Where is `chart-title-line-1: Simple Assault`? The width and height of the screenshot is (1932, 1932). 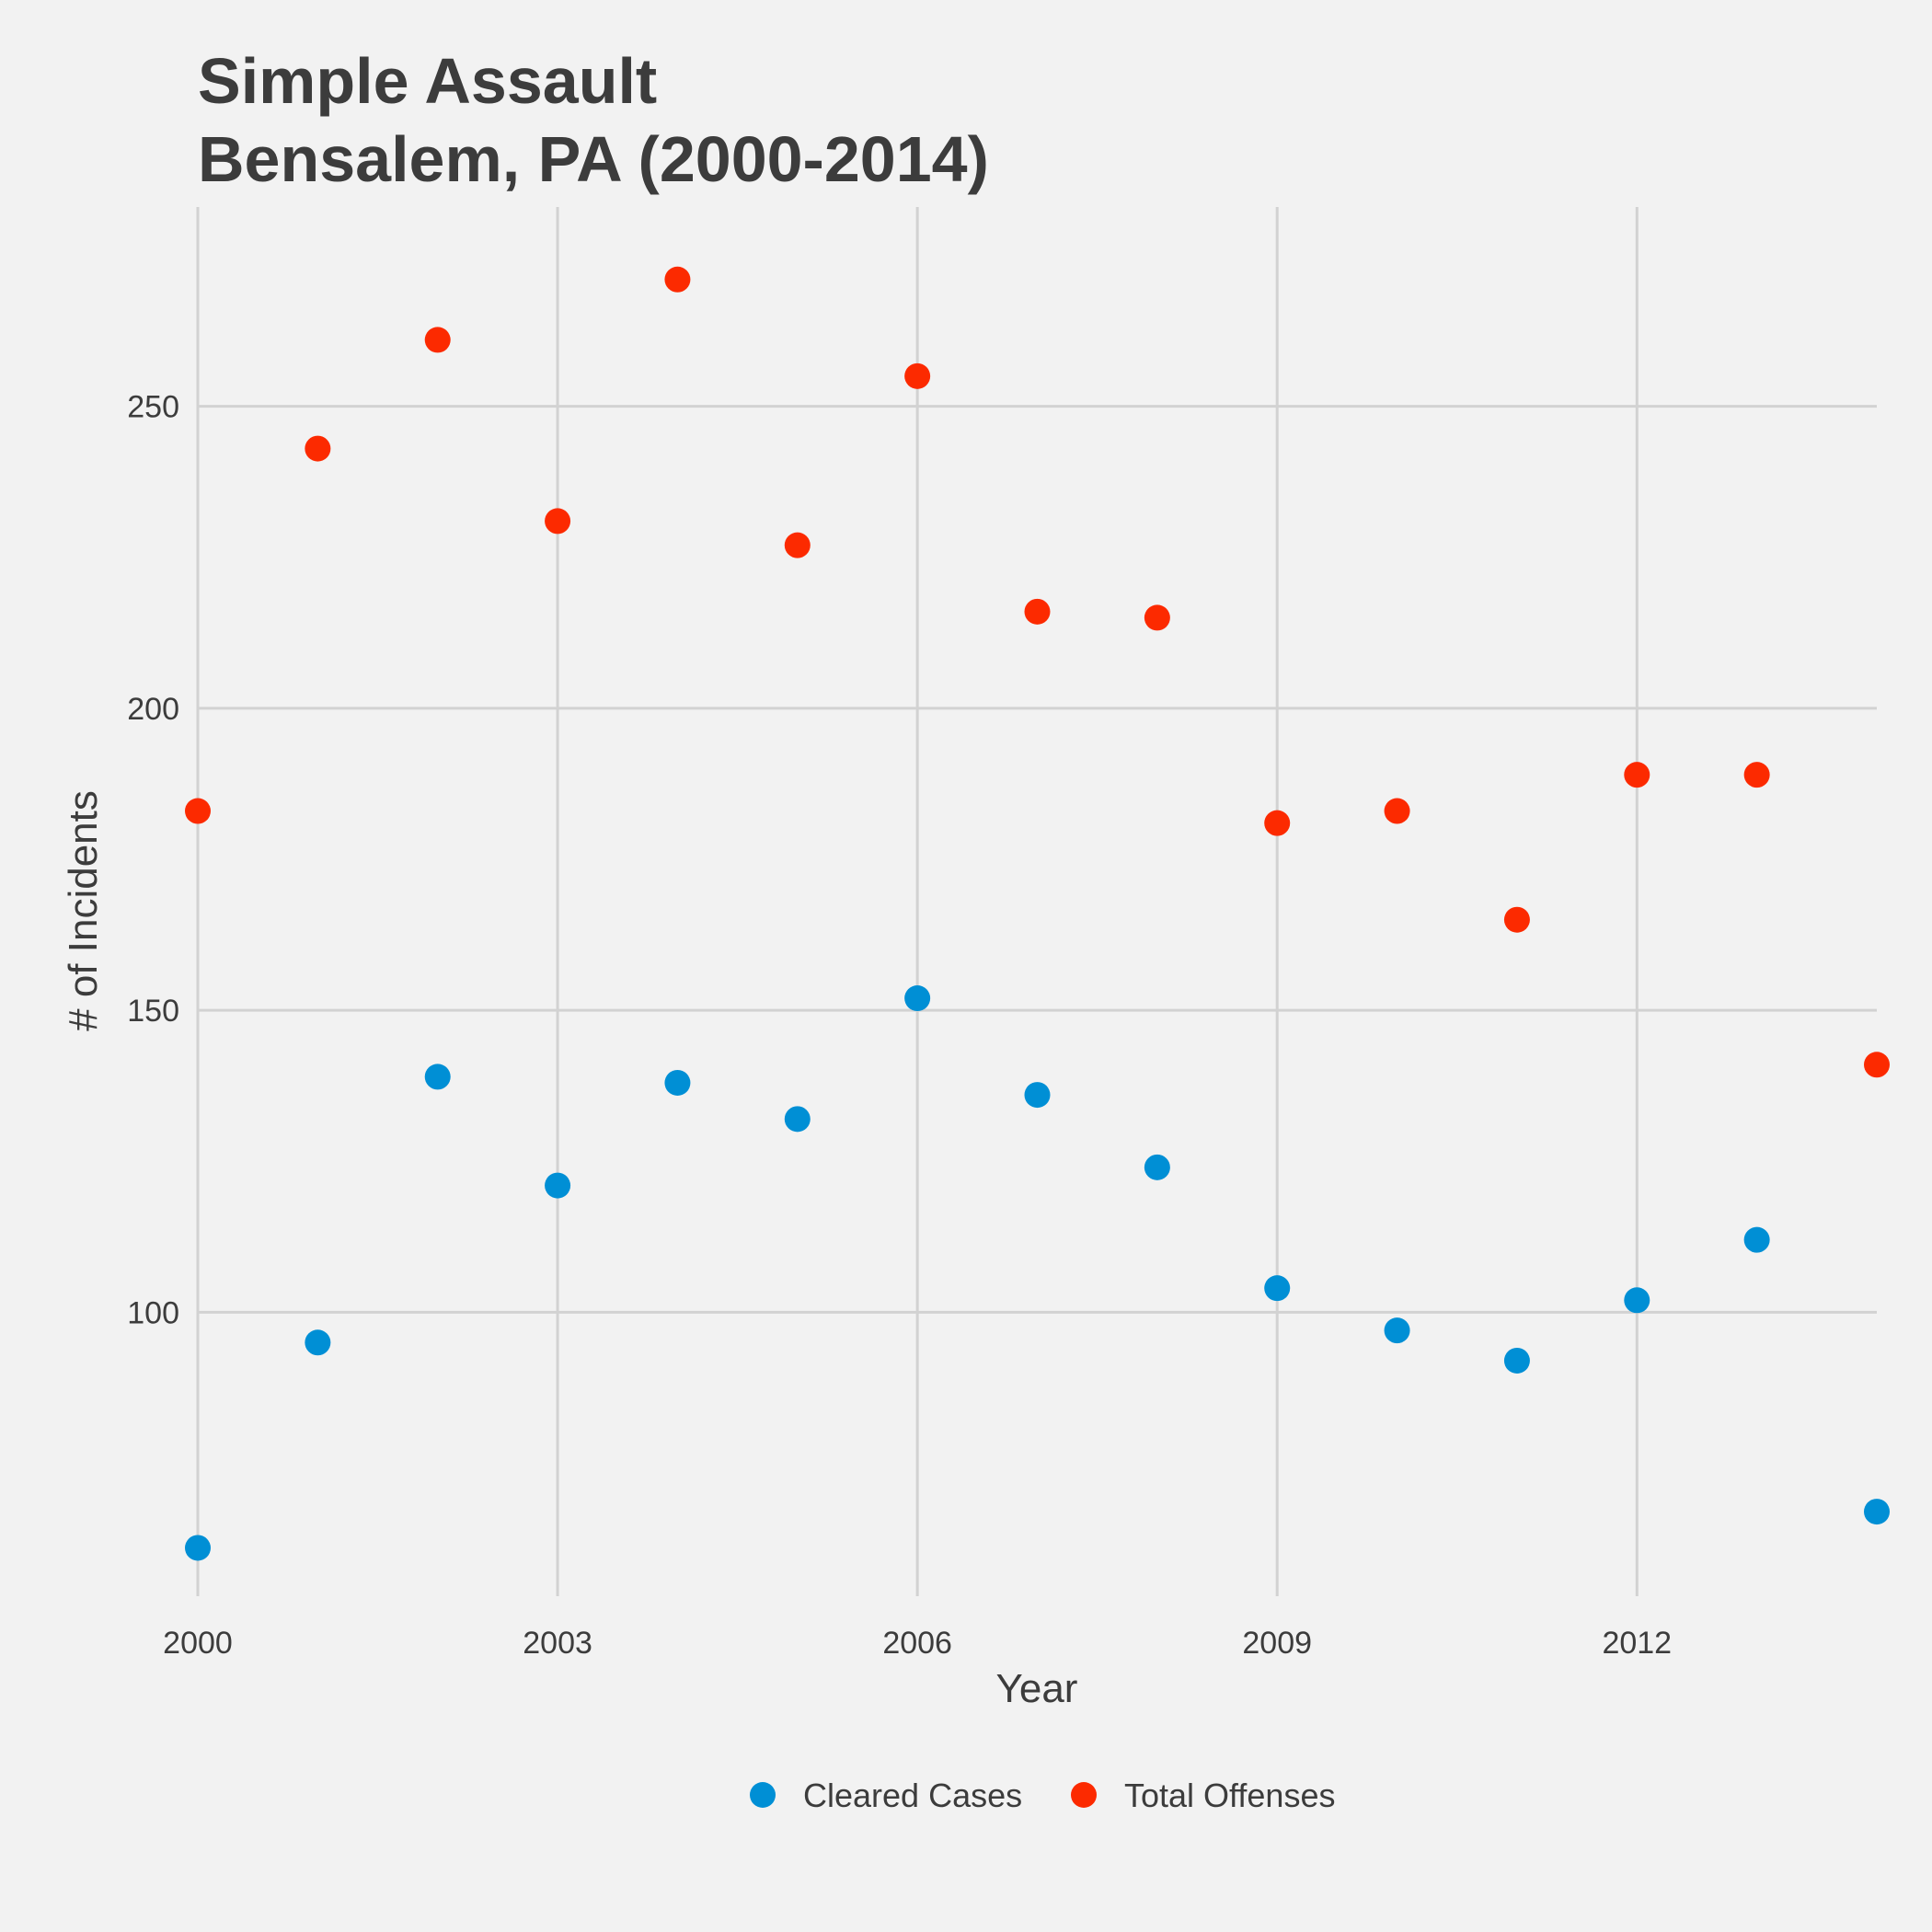
chart-title-line-1: Simple Assault is located at coordinates (427, 81).